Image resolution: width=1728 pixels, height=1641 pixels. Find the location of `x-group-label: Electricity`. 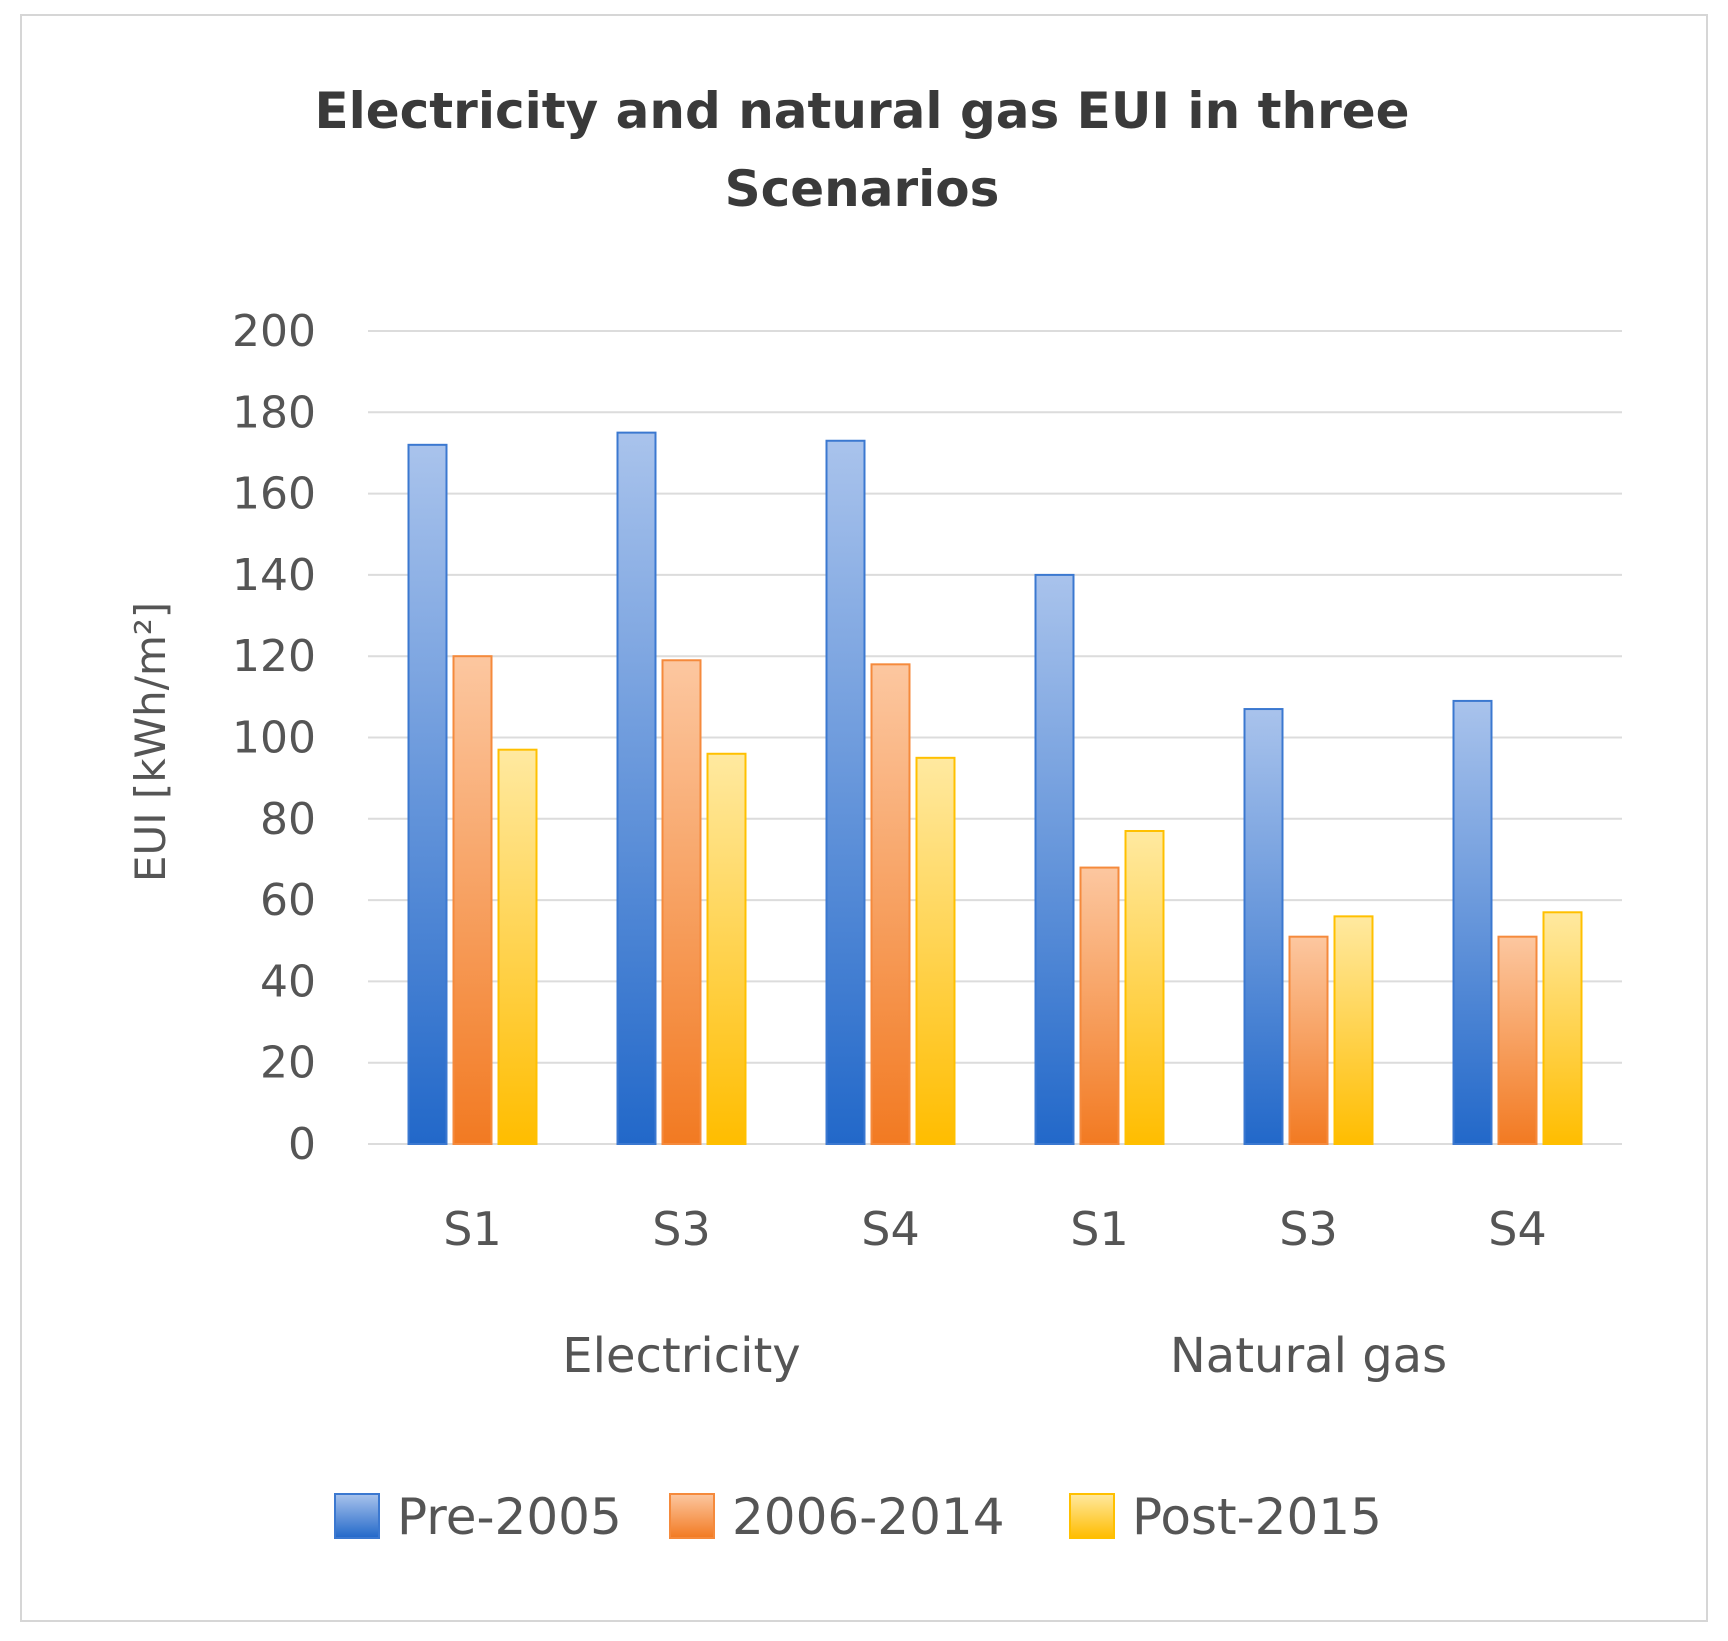

x-group-label: Electricity is located at coordinates (681, 1356).